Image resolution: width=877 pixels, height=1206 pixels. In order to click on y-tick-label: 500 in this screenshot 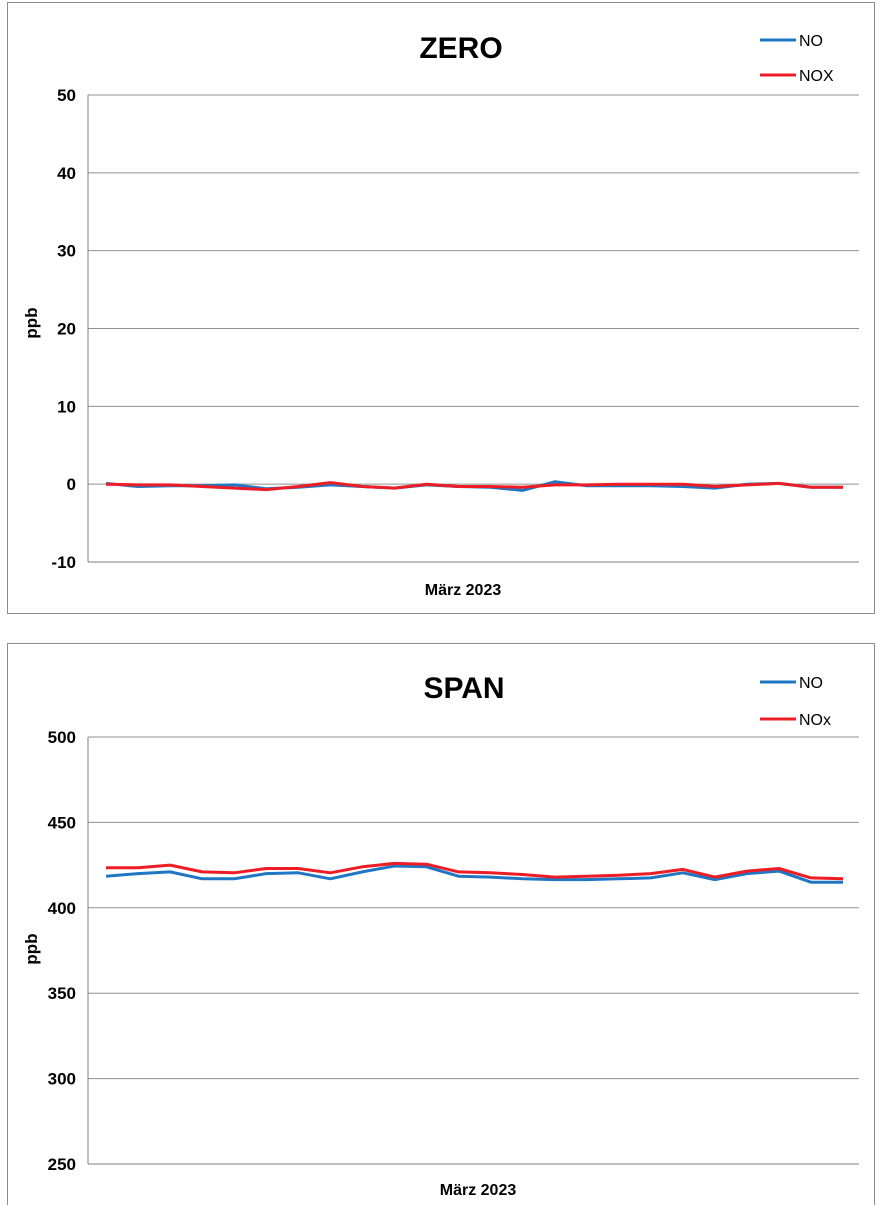, I will do `click(62, 737)`.